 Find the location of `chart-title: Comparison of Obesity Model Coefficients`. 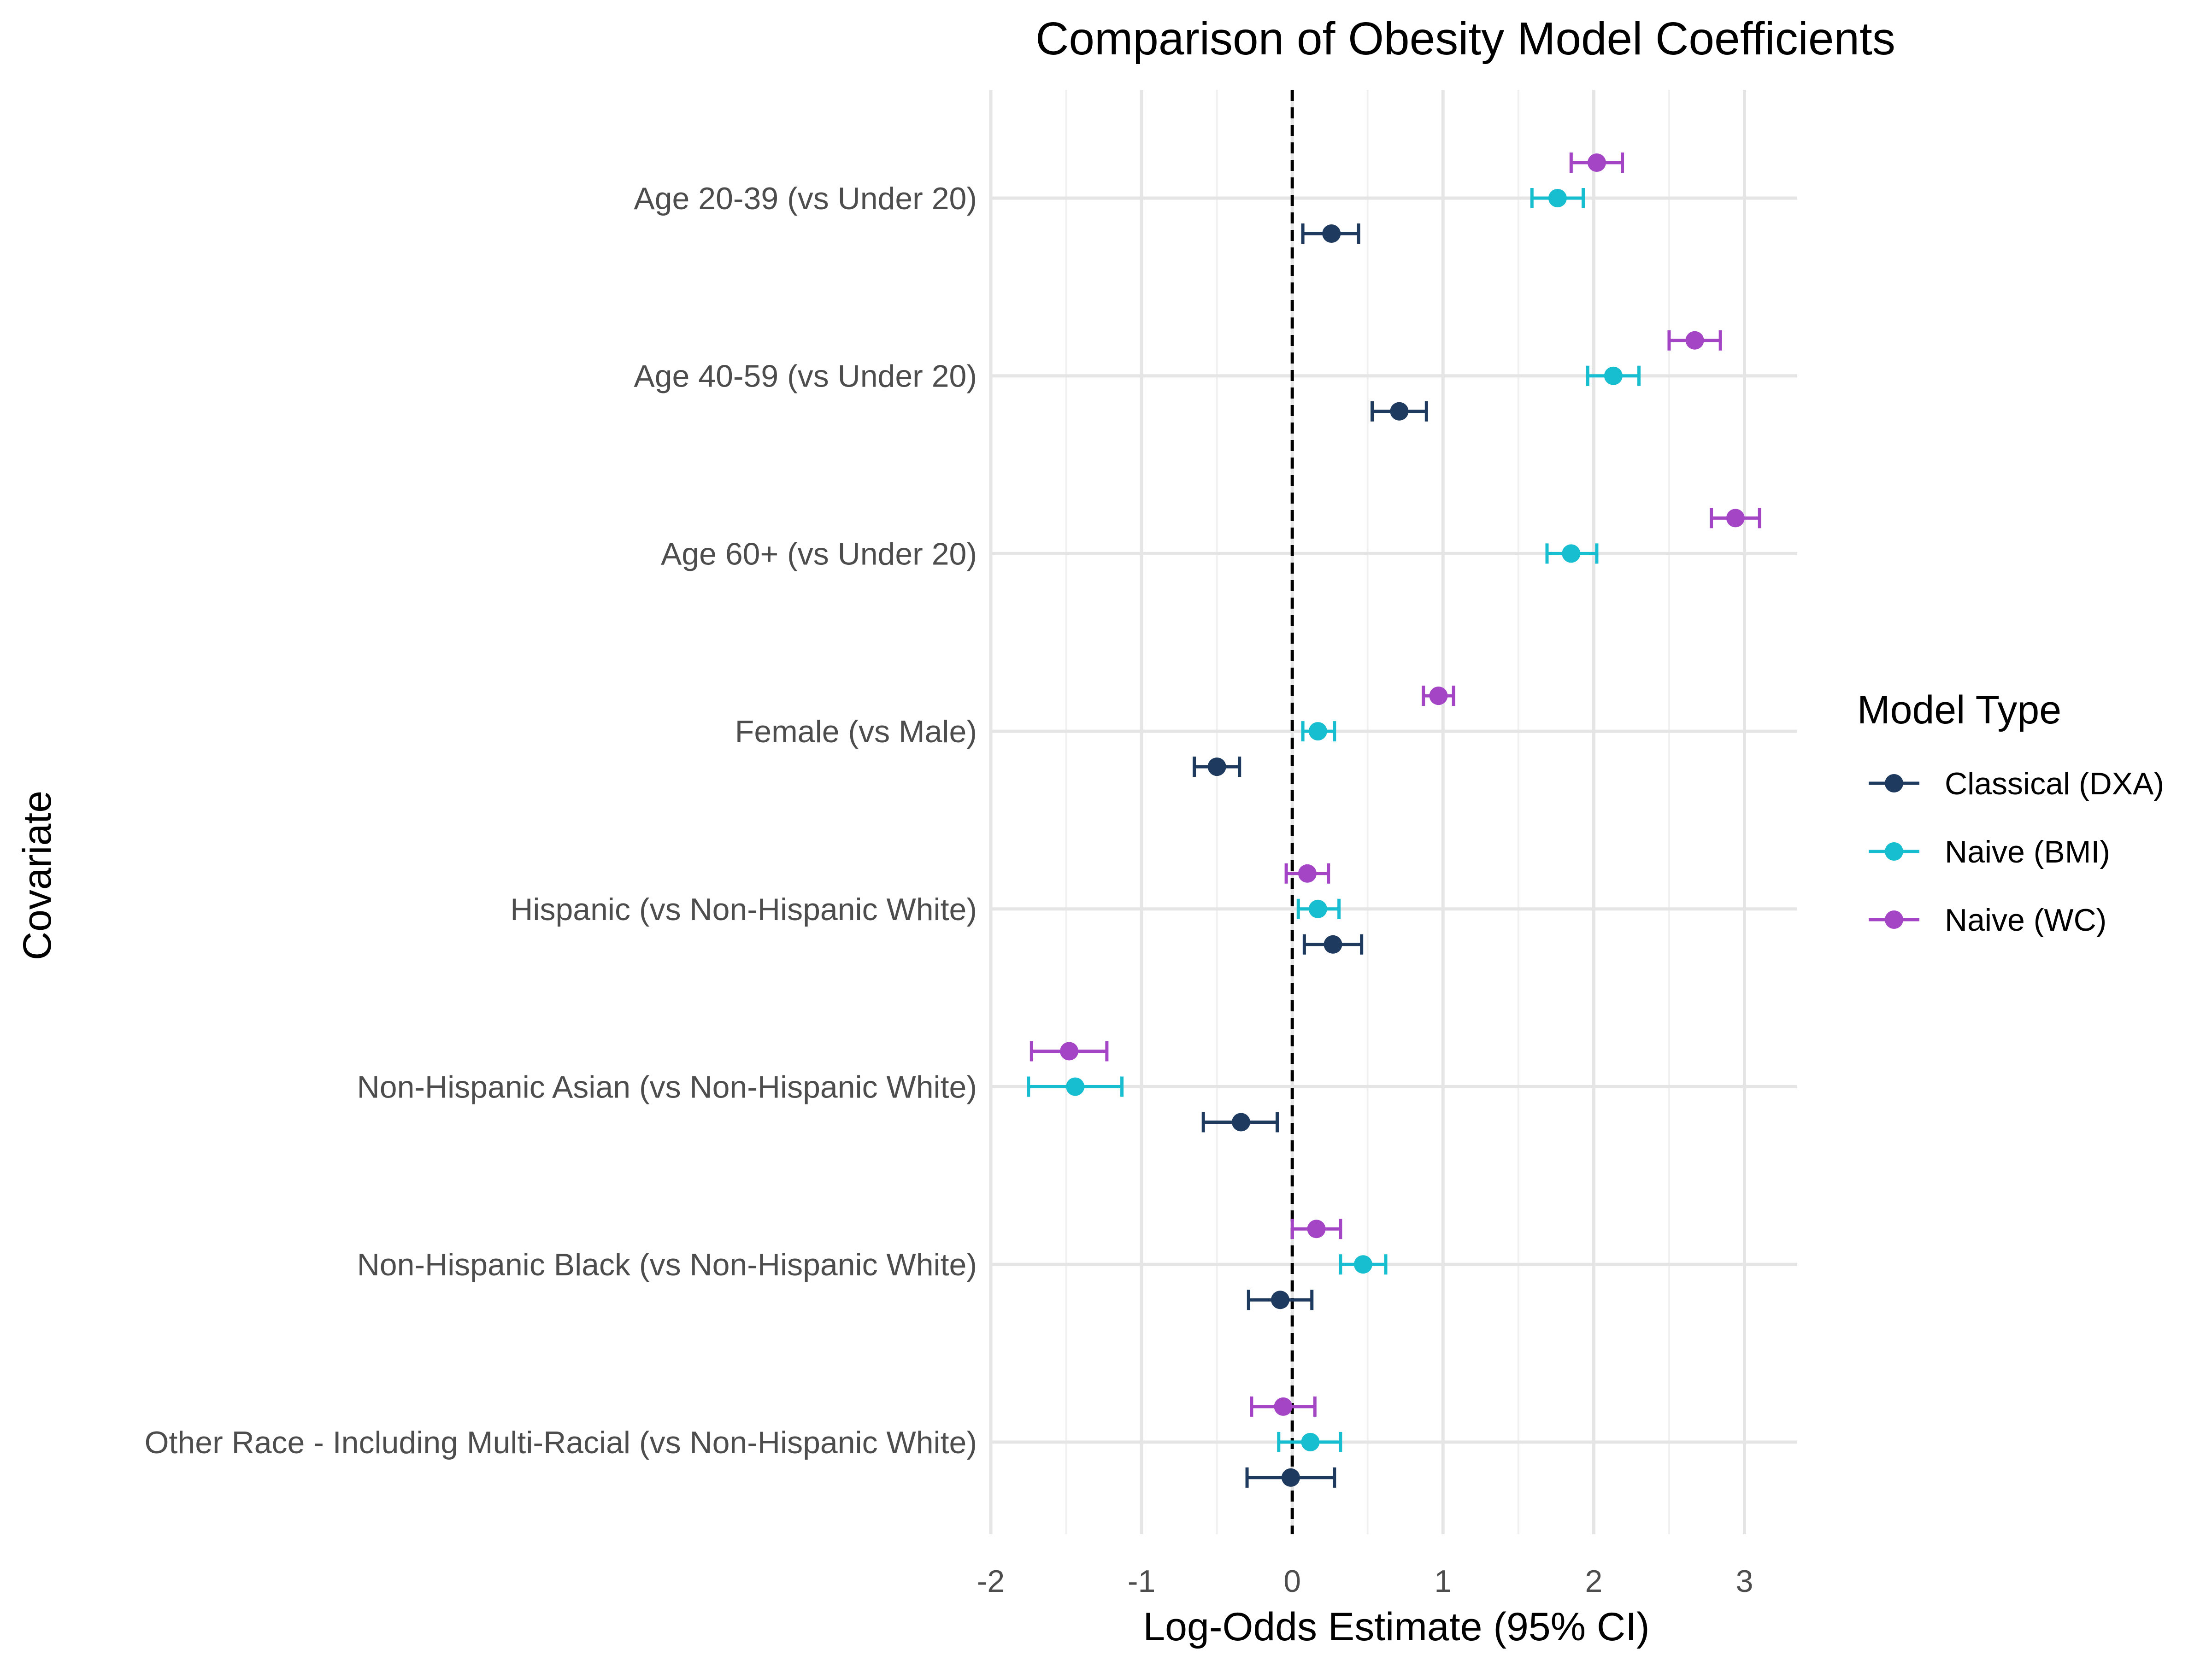

chart-title: Comparison of Obesity Model Coefficients is located at coordinates (1465, 39).